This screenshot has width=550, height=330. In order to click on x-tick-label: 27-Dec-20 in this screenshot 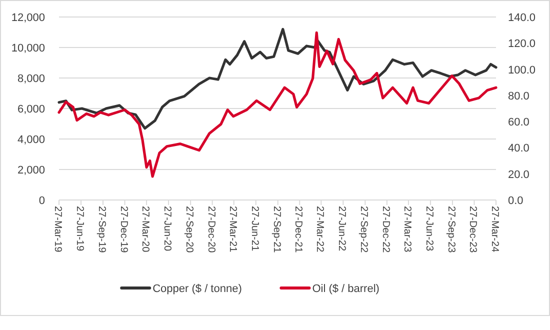, I will do `click(210, 230)`.